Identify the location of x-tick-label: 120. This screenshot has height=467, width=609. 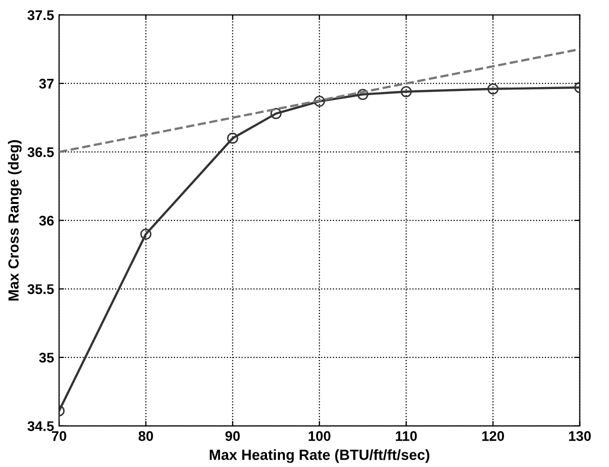
(493, 436).